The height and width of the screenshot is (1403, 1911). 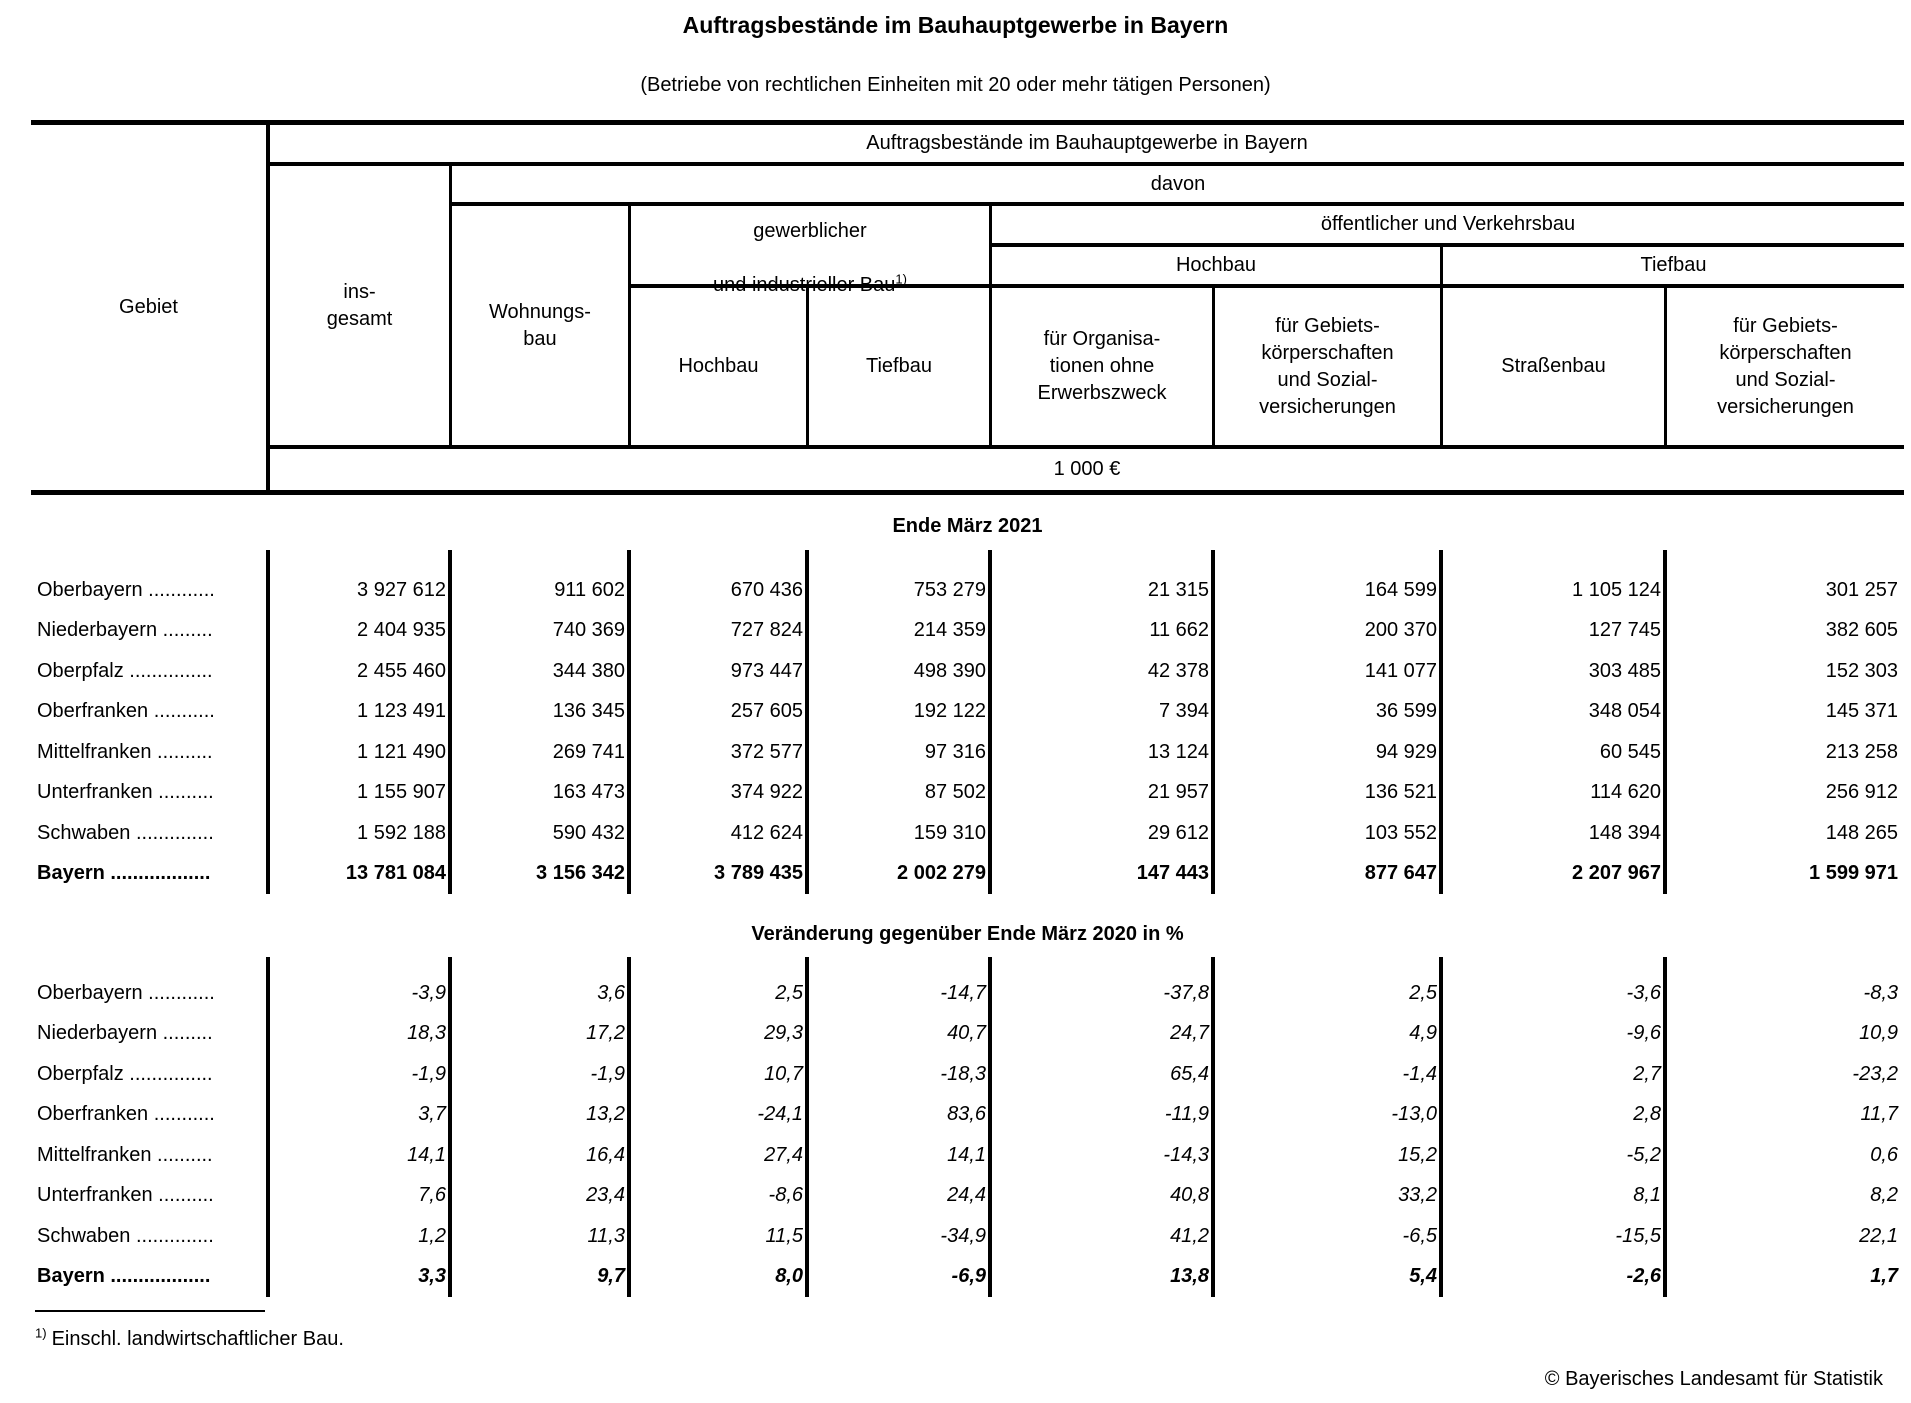 I want to click on value-organisationen: 11 662, so click(x=1179, y=630).